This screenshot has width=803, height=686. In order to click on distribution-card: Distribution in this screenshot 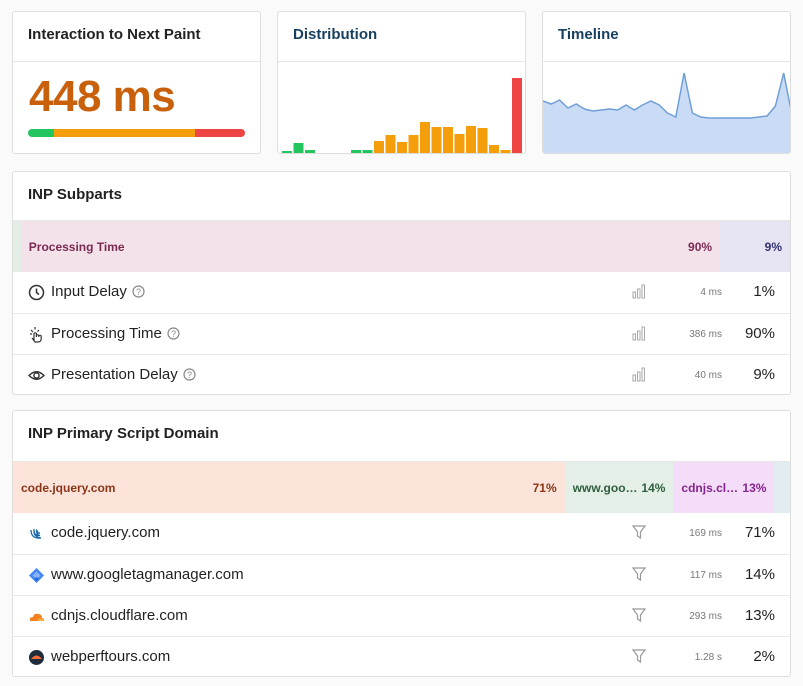, I will do `click(401, 82)`.